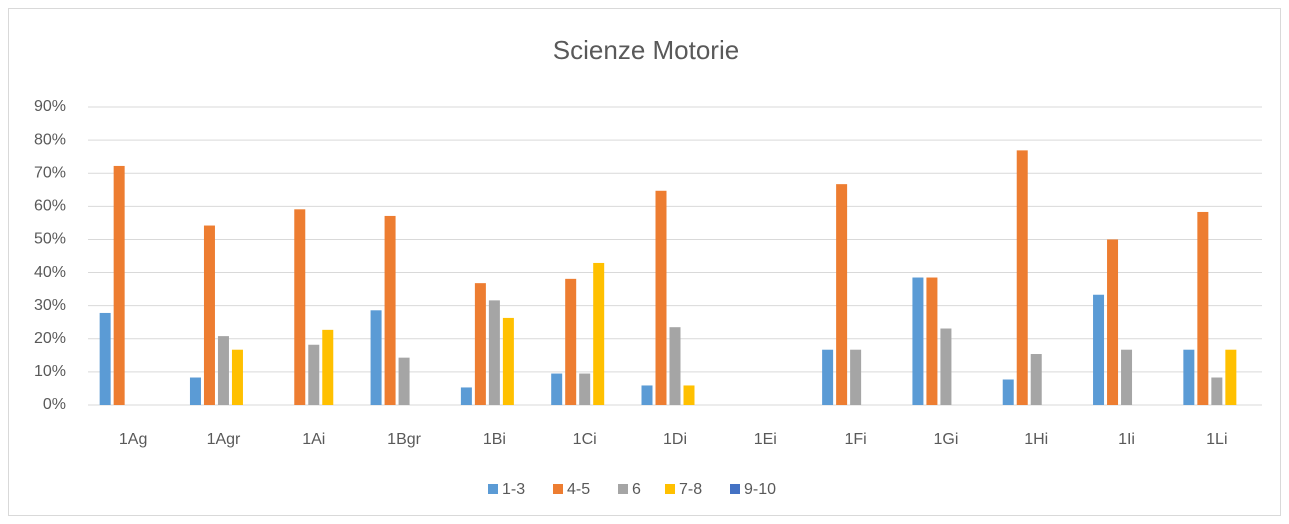 This screenshot has height=524, width=1289. I want to click on y-tick-label: 40%, so click(50, 272).